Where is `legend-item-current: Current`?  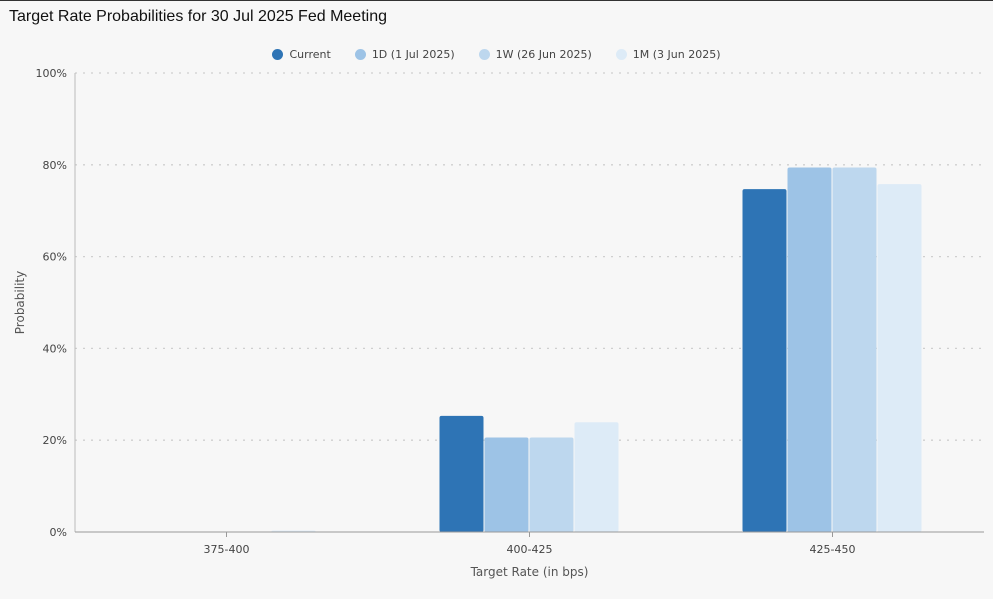
legend-item-current: Current is located at coordinates (301, 54).